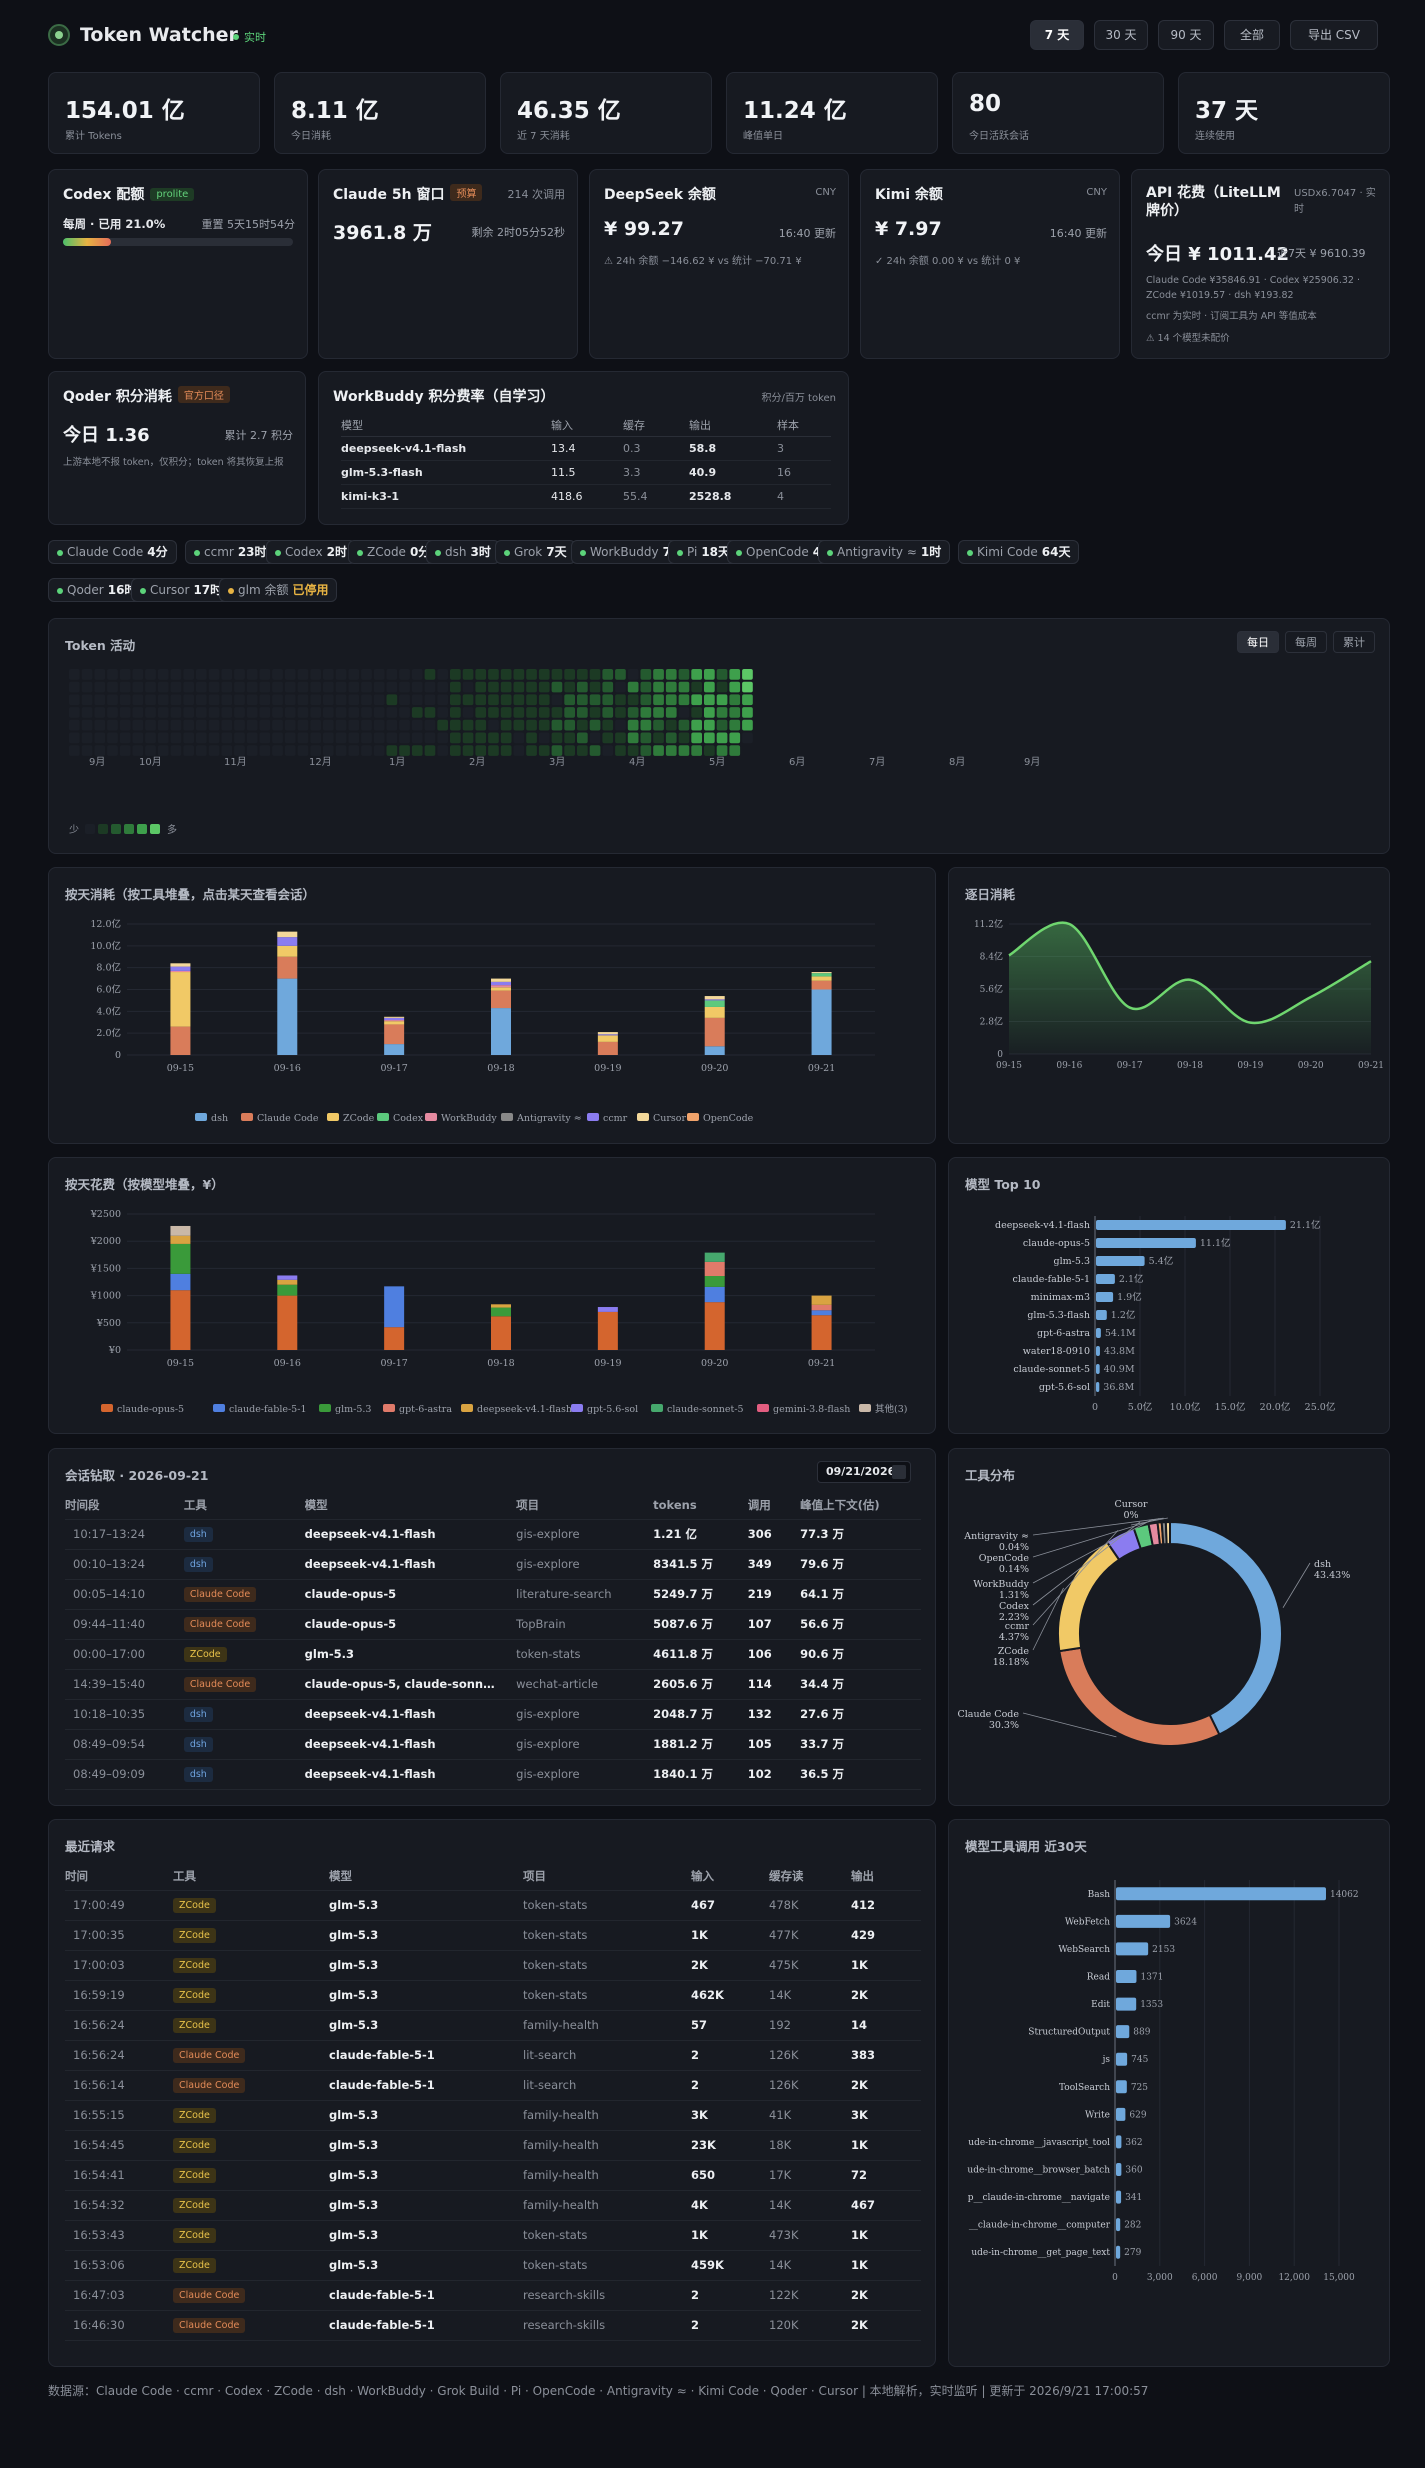 This screenshot has height=2468, width=1425. What do you see at coordinates (728, 1118) in the screenshot?
I see `legend-label: OpenCode` at bounding box center [728, 1118].